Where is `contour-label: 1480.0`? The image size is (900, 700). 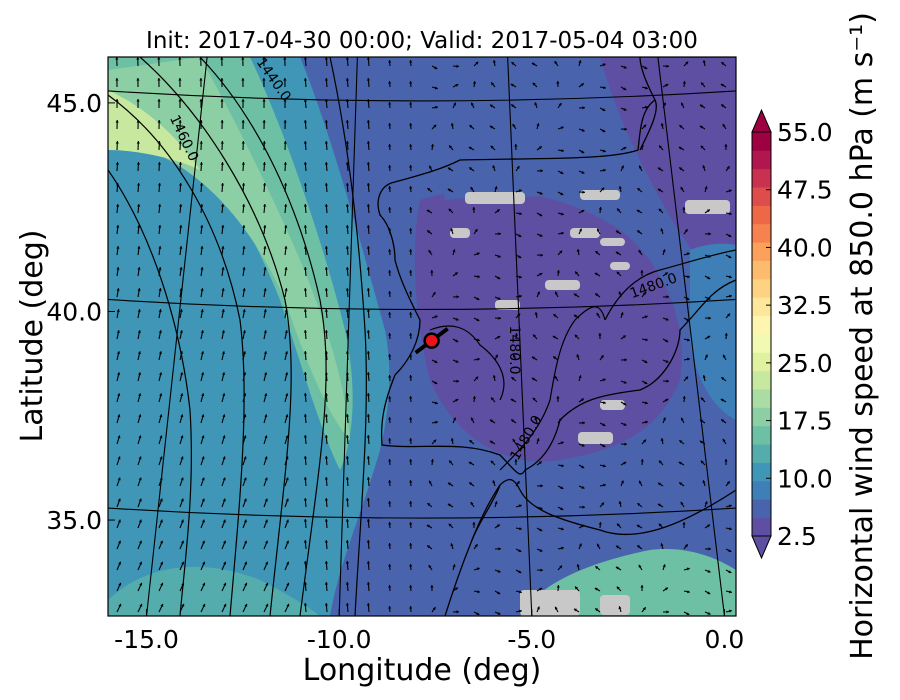
contour-label: 1480.0 is located at coordinates (514, 350).